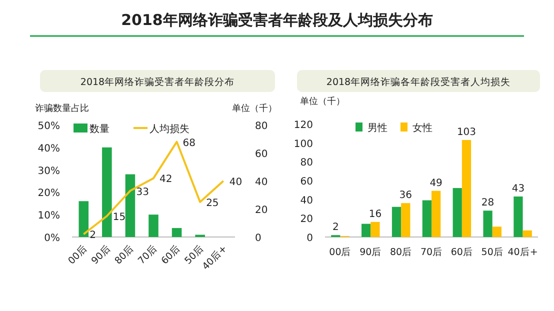  I want to click on data-label: 28, so click(487, 203).